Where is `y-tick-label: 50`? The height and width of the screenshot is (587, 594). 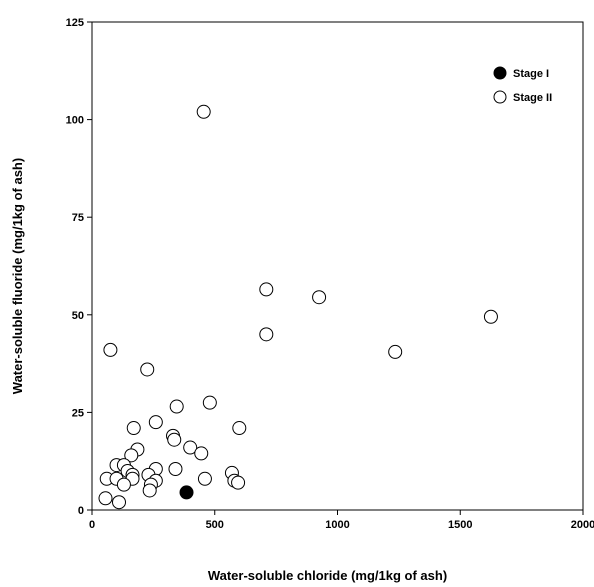
y-tick-label: 50 is located at coordinates (78, 316).